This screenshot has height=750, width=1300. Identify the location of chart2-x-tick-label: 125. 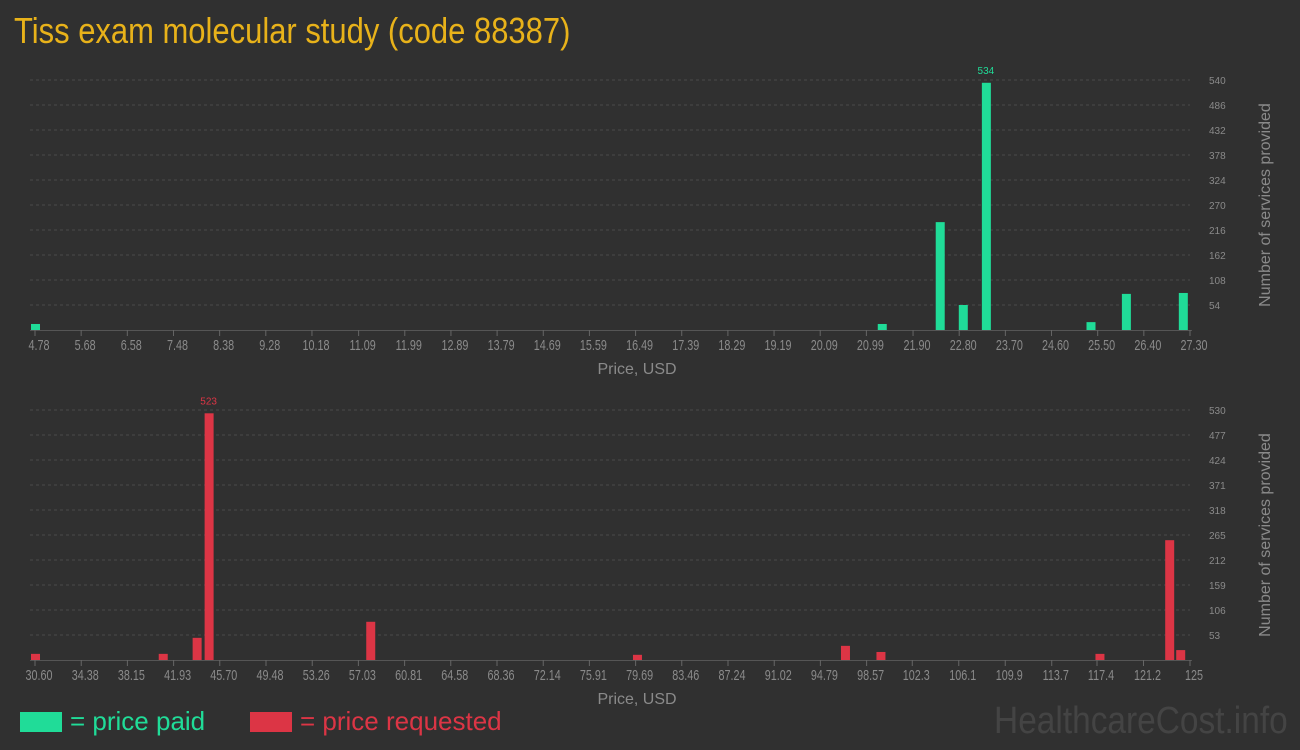
(1194, 674).